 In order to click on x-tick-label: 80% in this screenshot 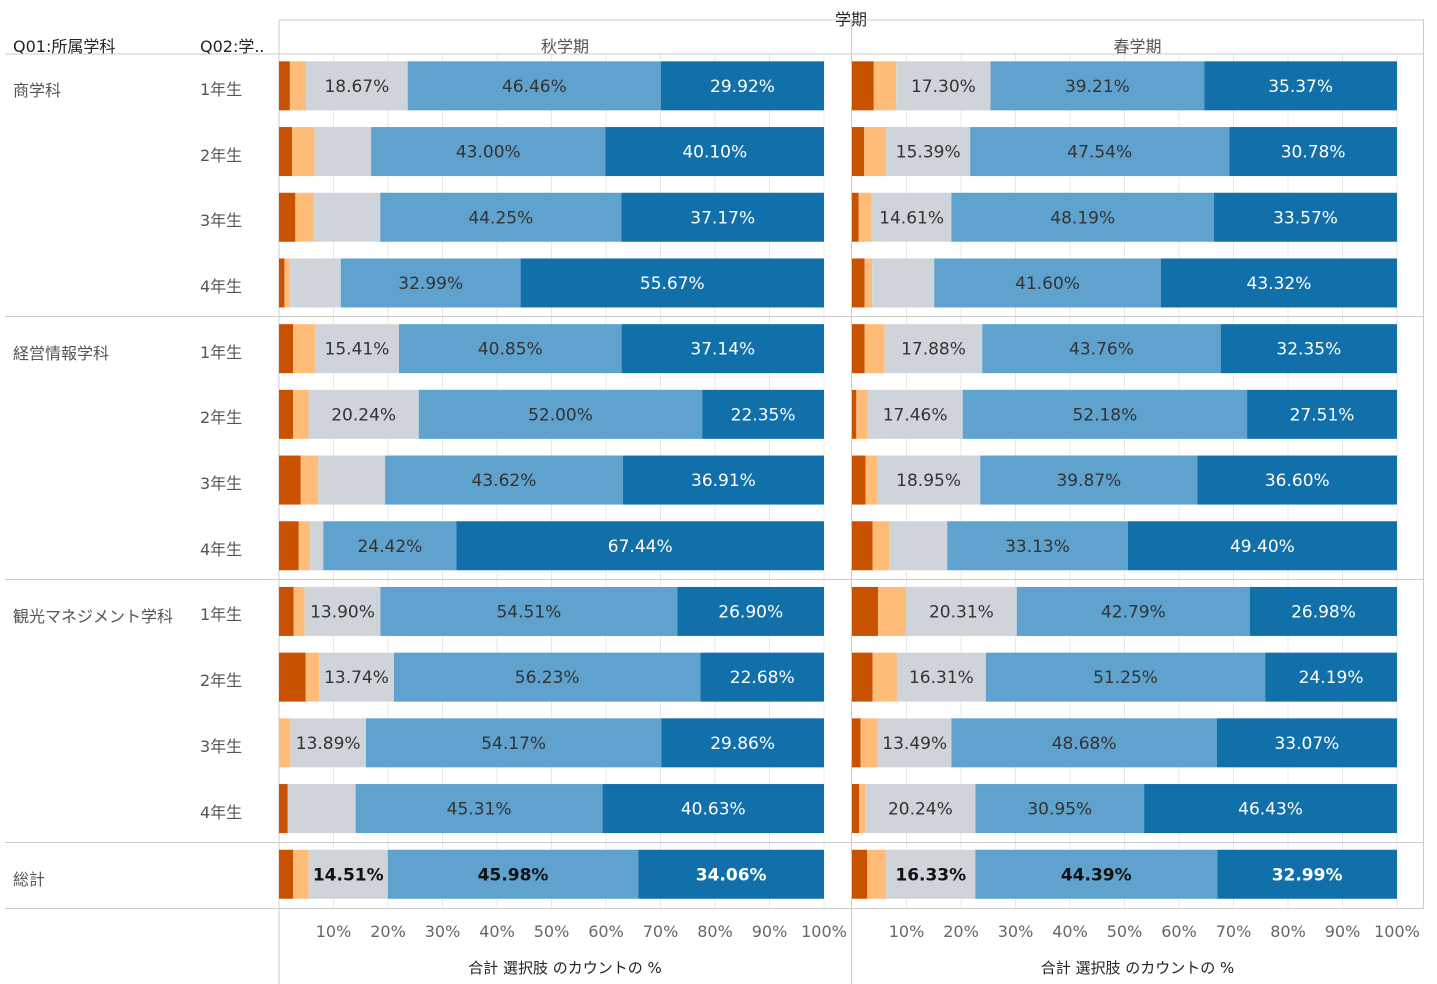, I will do `click(715, 931)`.